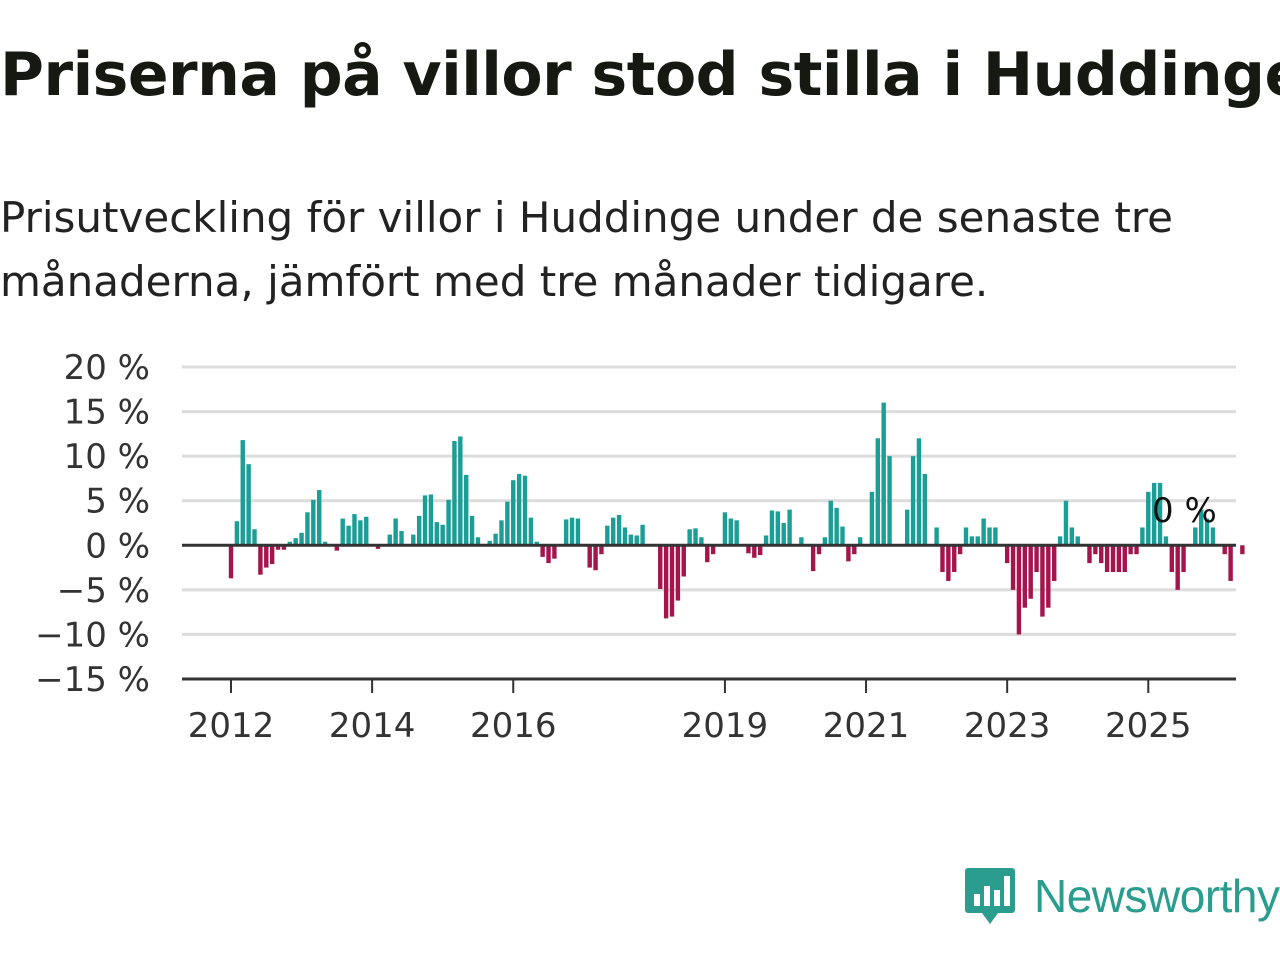  What do you see at coordinates (117, 546) in the screenshot?
I see `y-tick-label: 0 %` at bounding box center [117, 546].